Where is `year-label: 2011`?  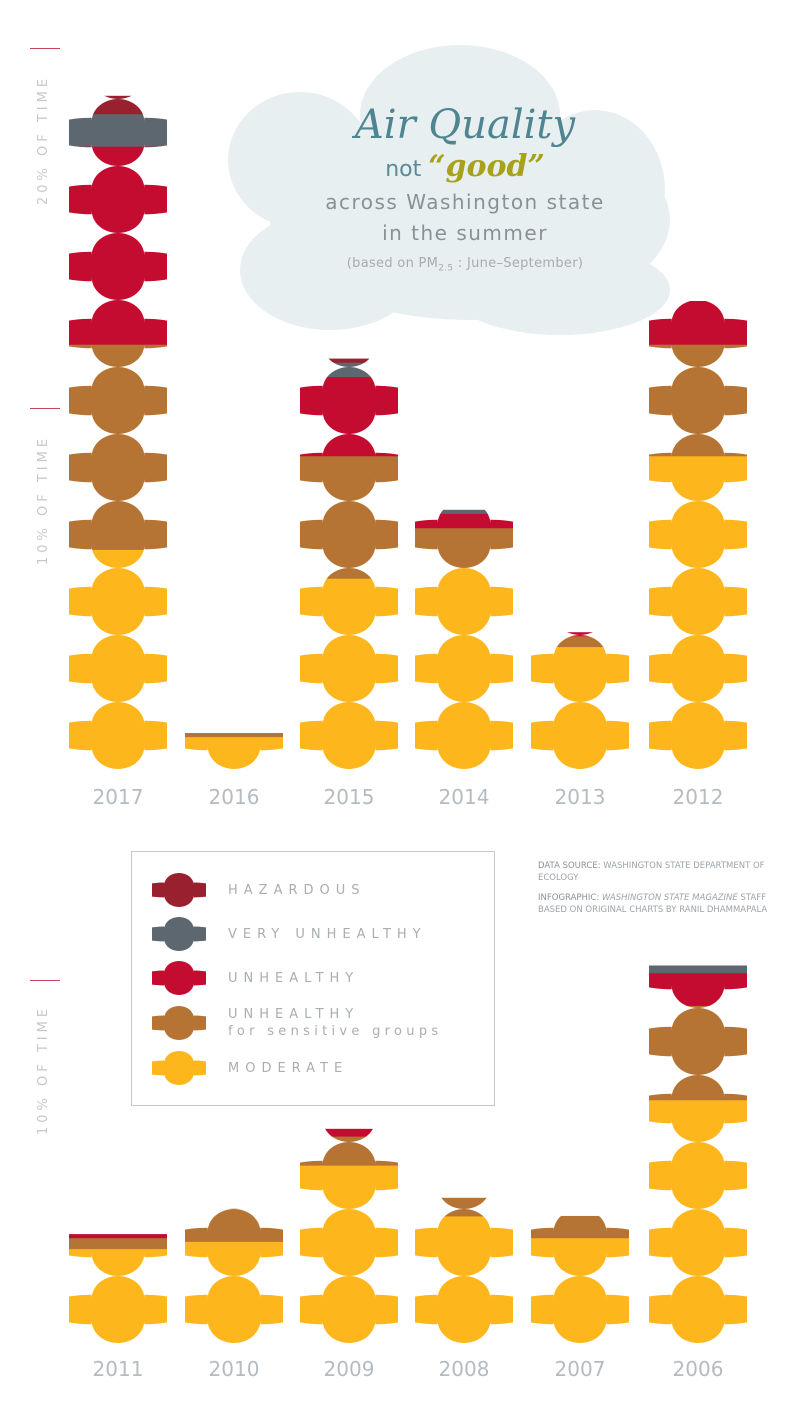 year-label: 2011 is located at coordinates (118, 1369).